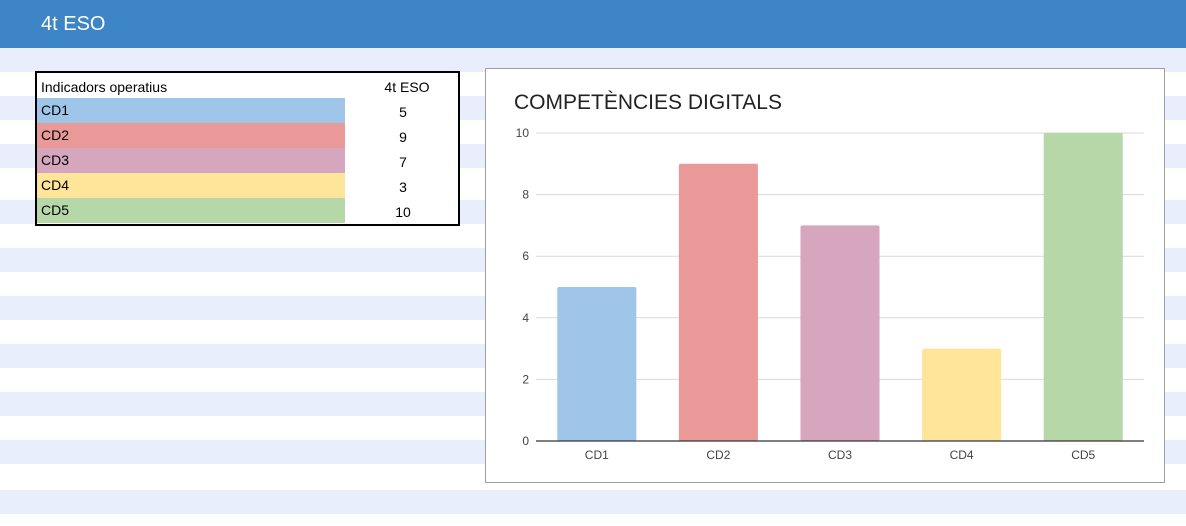 Image resolution: width=1186 pixels, height=526 pixels. Describe the element at coordinates (403, 112) in the screenshot. I see `table-row-value: 5` at that location.